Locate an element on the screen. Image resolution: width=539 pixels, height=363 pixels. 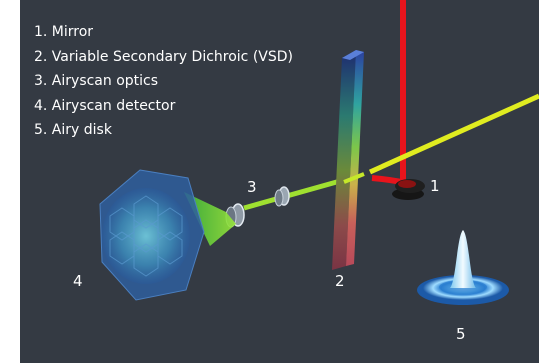
callout-vsd: 2 is located at coordinates (340, 281).